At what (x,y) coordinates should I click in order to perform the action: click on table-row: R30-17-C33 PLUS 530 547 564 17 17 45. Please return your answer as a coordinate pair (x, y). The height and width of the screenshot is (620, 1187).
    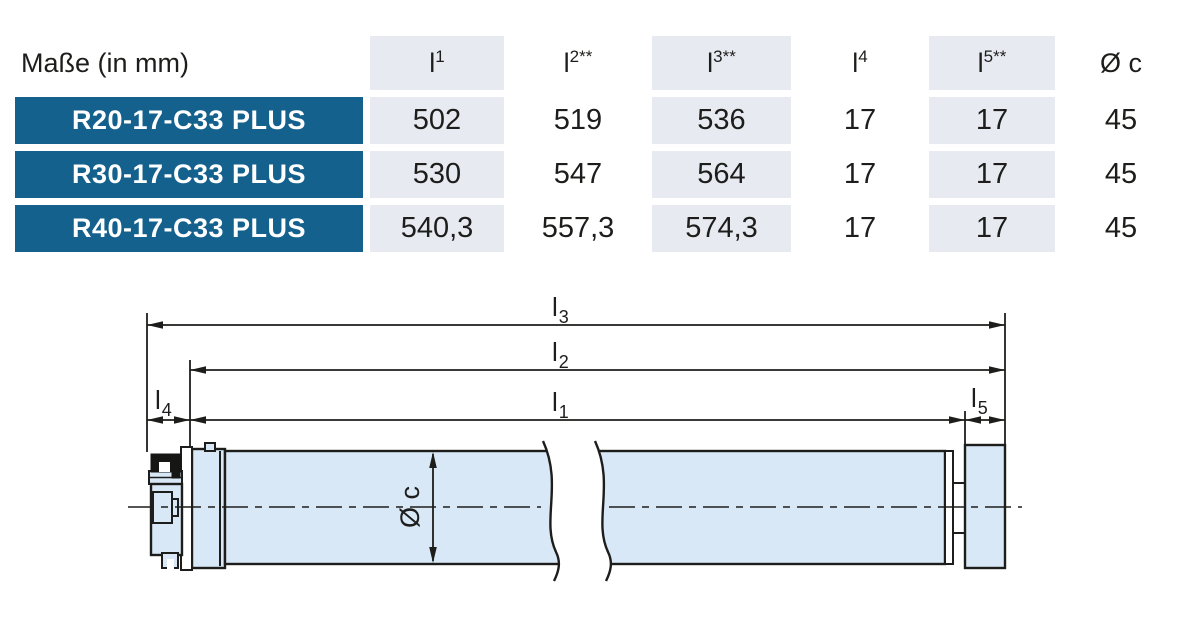
    Looking at the image, I should click on (597, 174).